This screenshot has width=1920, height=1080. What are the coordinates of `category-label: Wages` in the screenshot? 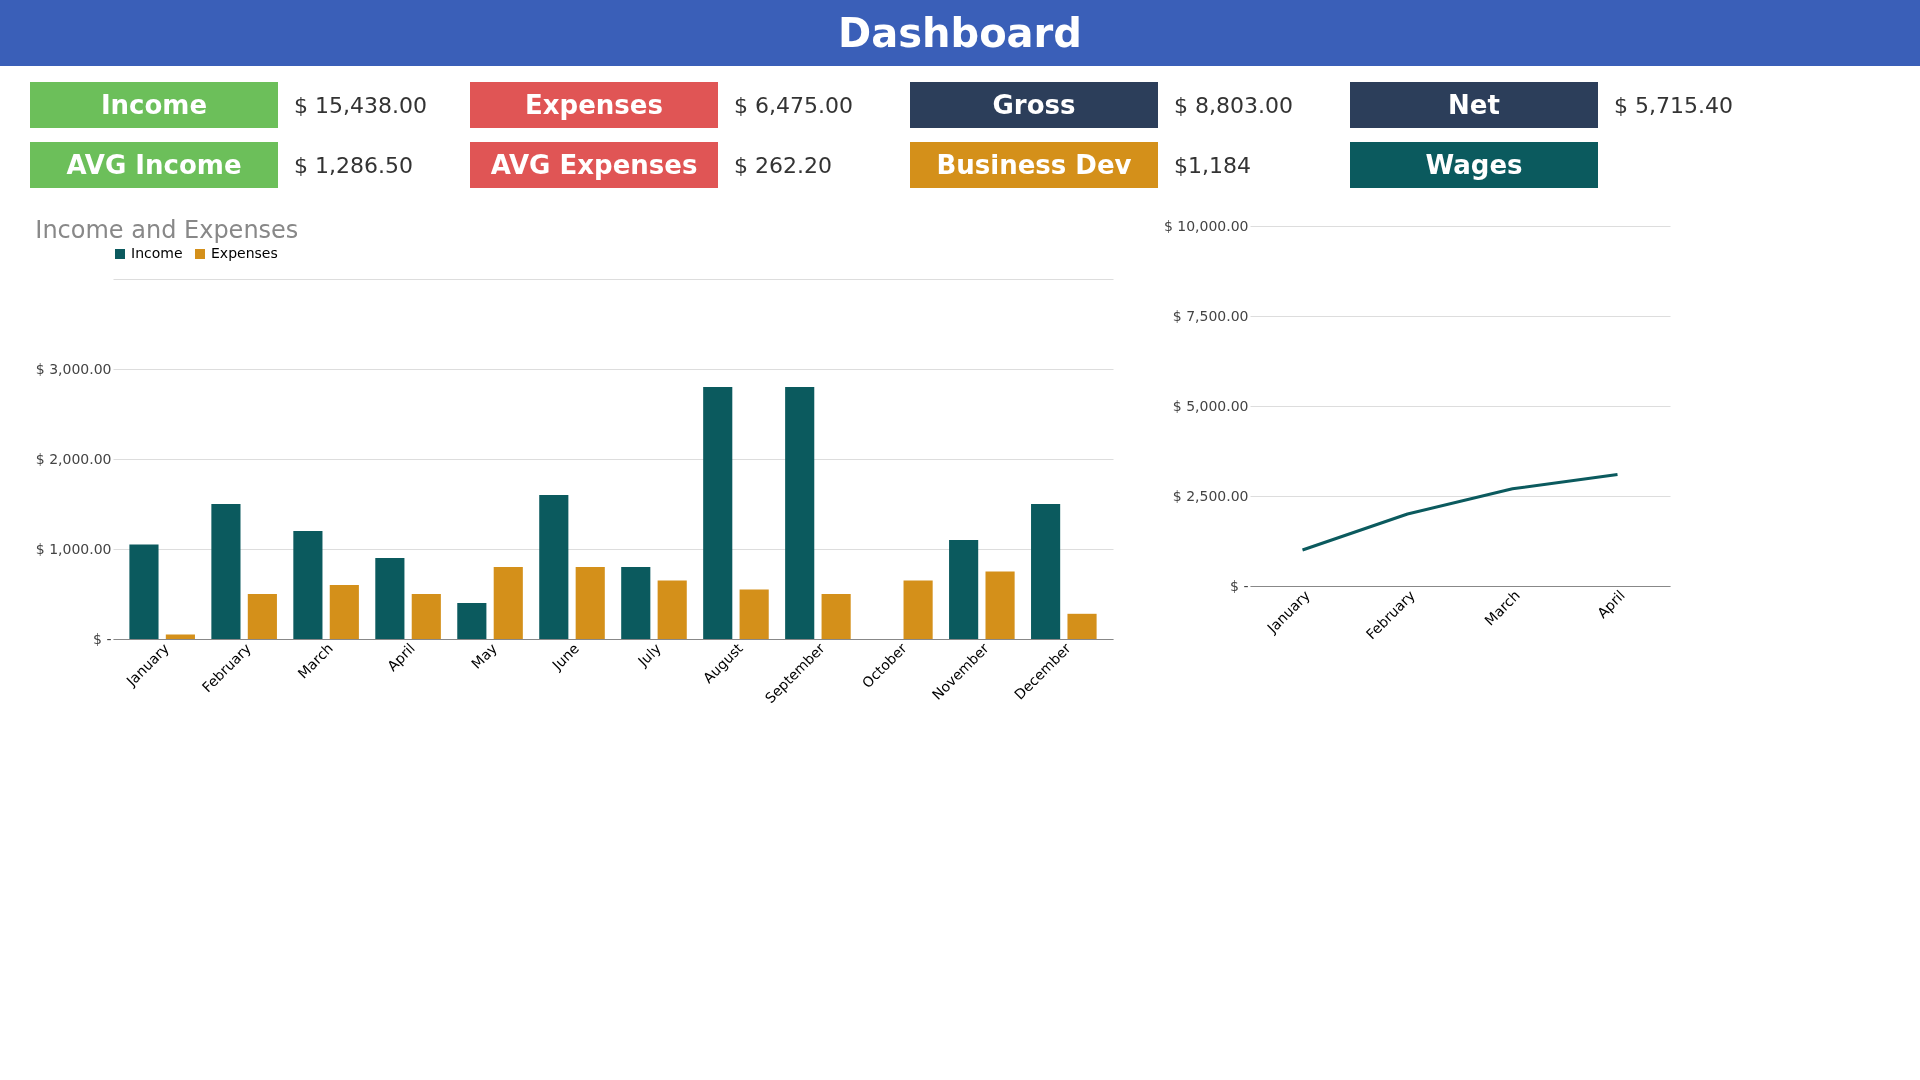 It's located at (1474, 165).